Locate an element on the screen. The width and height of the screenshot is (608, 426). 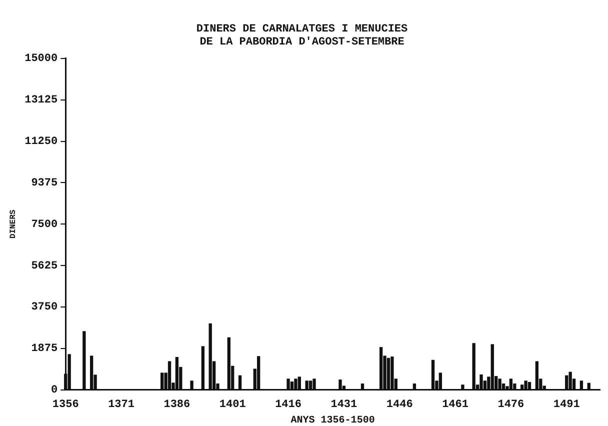
x-tick-label: 1476 is located at coordinates (511, 405).